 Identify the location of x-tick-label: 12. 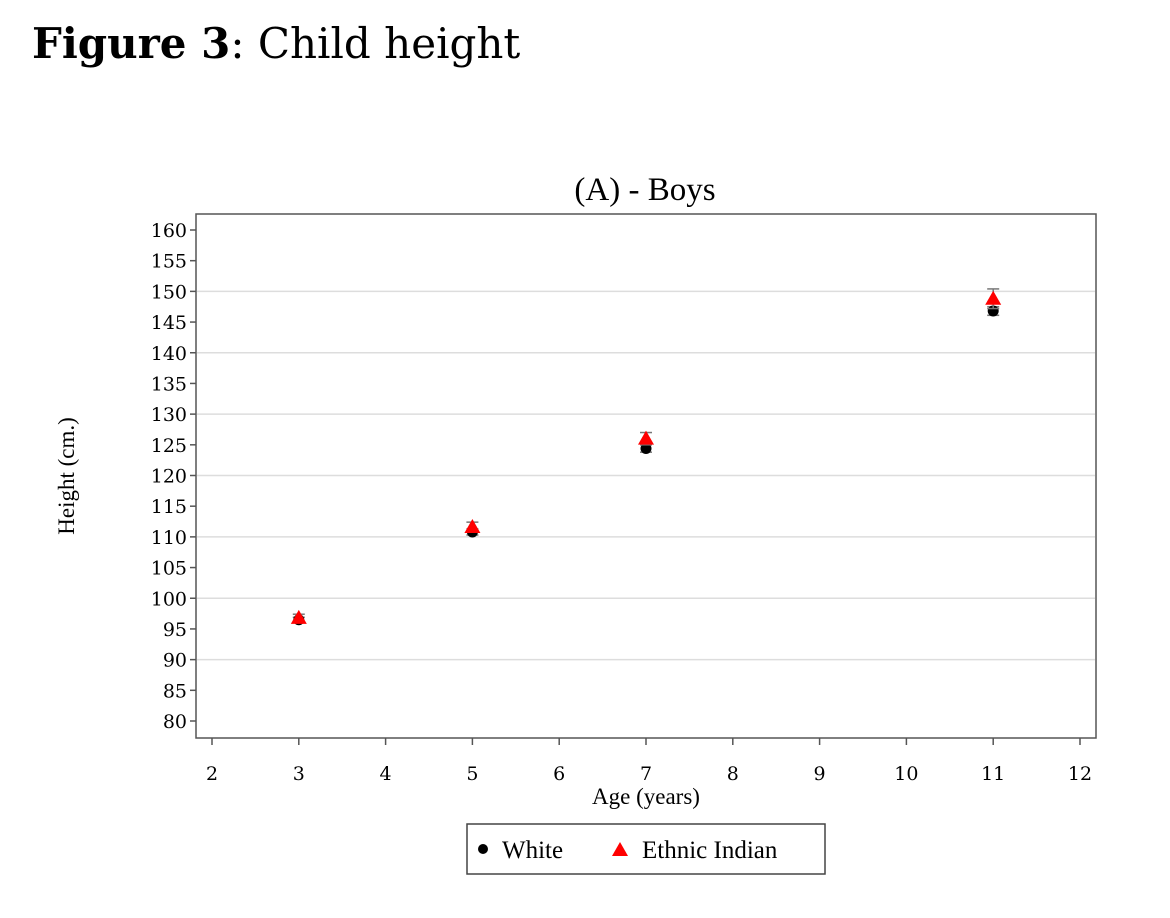
(1080, 774).